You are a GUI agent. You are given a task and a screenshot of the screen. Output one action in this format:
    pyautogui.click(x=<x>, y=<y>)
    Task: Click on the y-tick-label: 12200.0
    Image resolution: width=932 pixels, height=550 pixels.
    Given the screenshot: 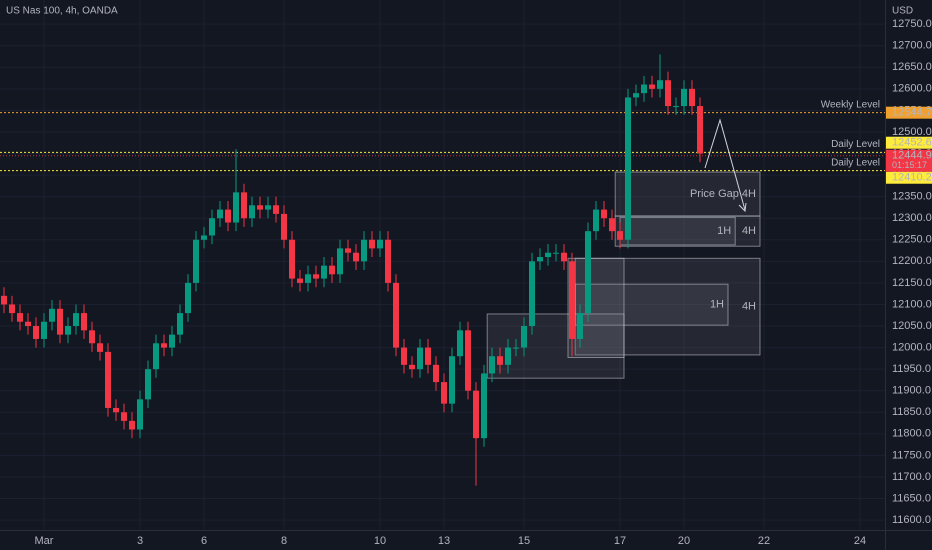 What is the action you would take?
    pyautogui.click(x=912, y=261)
    